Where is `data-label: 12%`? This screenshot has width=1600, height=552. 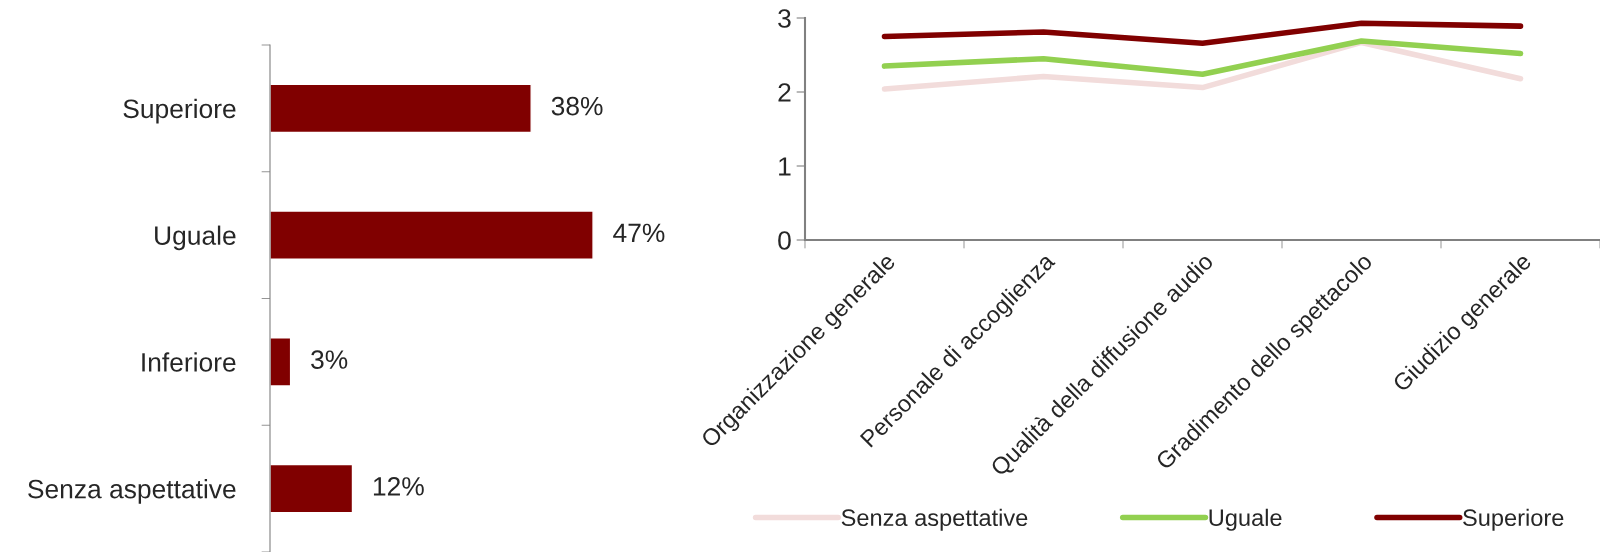
data-label: 12% is located at coordinates (398, 486).